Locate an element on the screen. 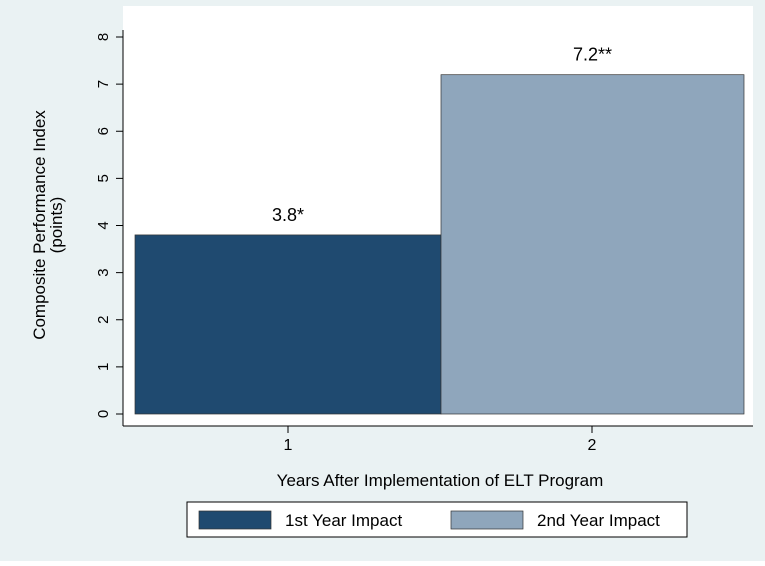  y-tick-label: 7 is located at coordinates (103, 84).